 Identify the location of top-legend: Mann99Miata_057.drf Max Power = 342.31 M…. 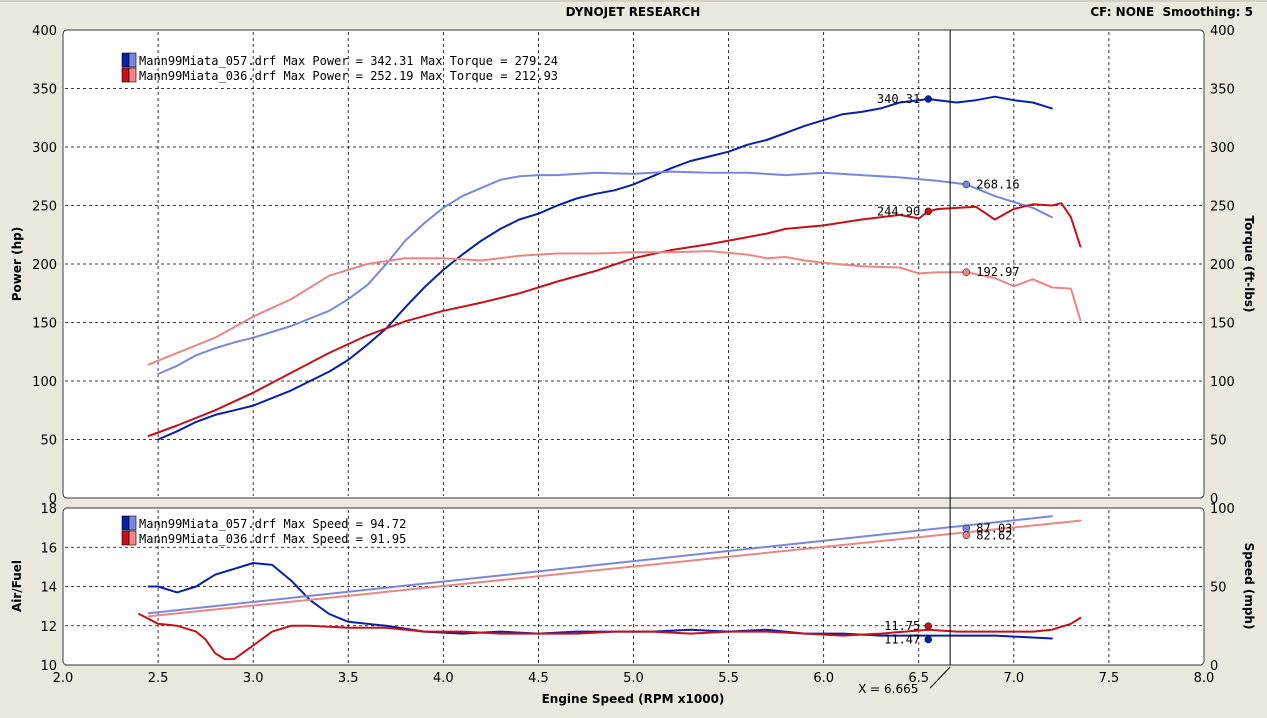
(339, 67).